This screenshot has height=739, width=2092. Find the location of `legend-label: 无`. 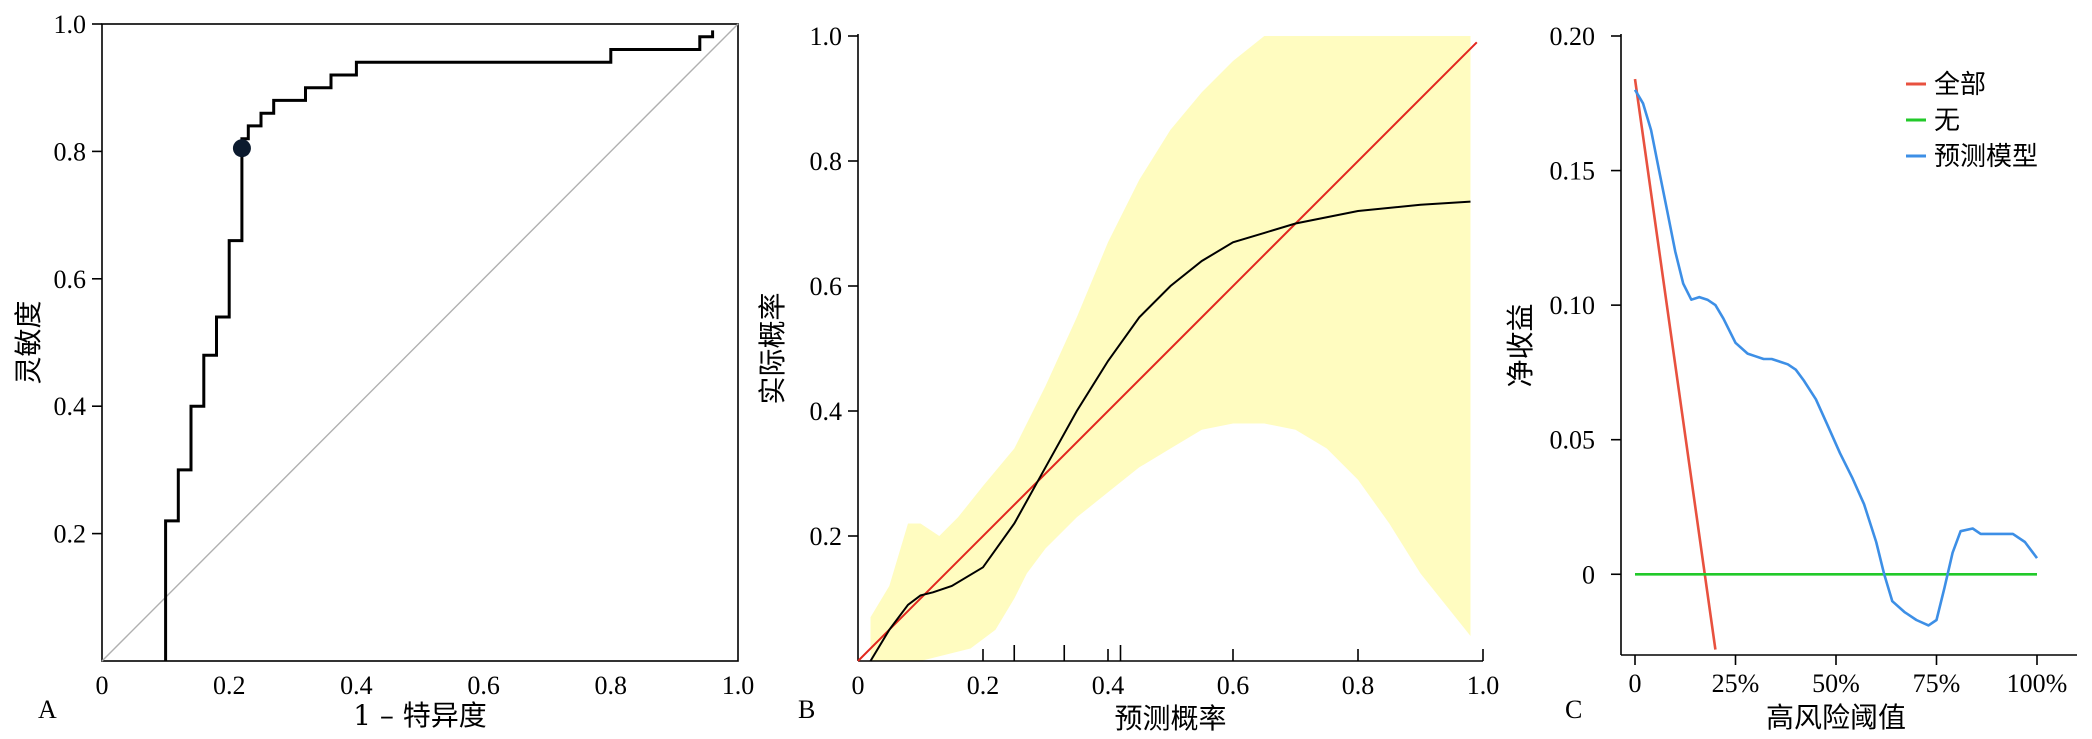

legend-label: 无 is located at coordinates (1947, 121).